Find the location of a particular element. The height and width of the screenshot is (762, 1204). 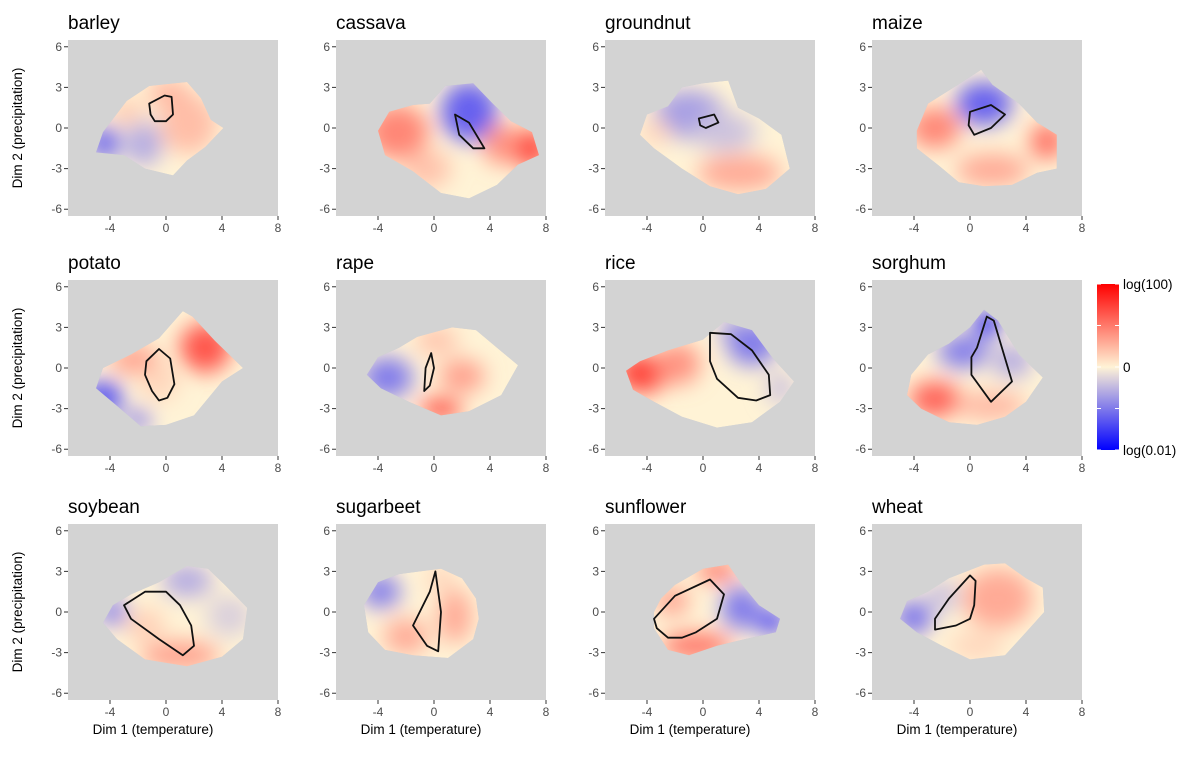

x-axis-title: Dim 1 (temperature) is located at coordinates (153, 729).